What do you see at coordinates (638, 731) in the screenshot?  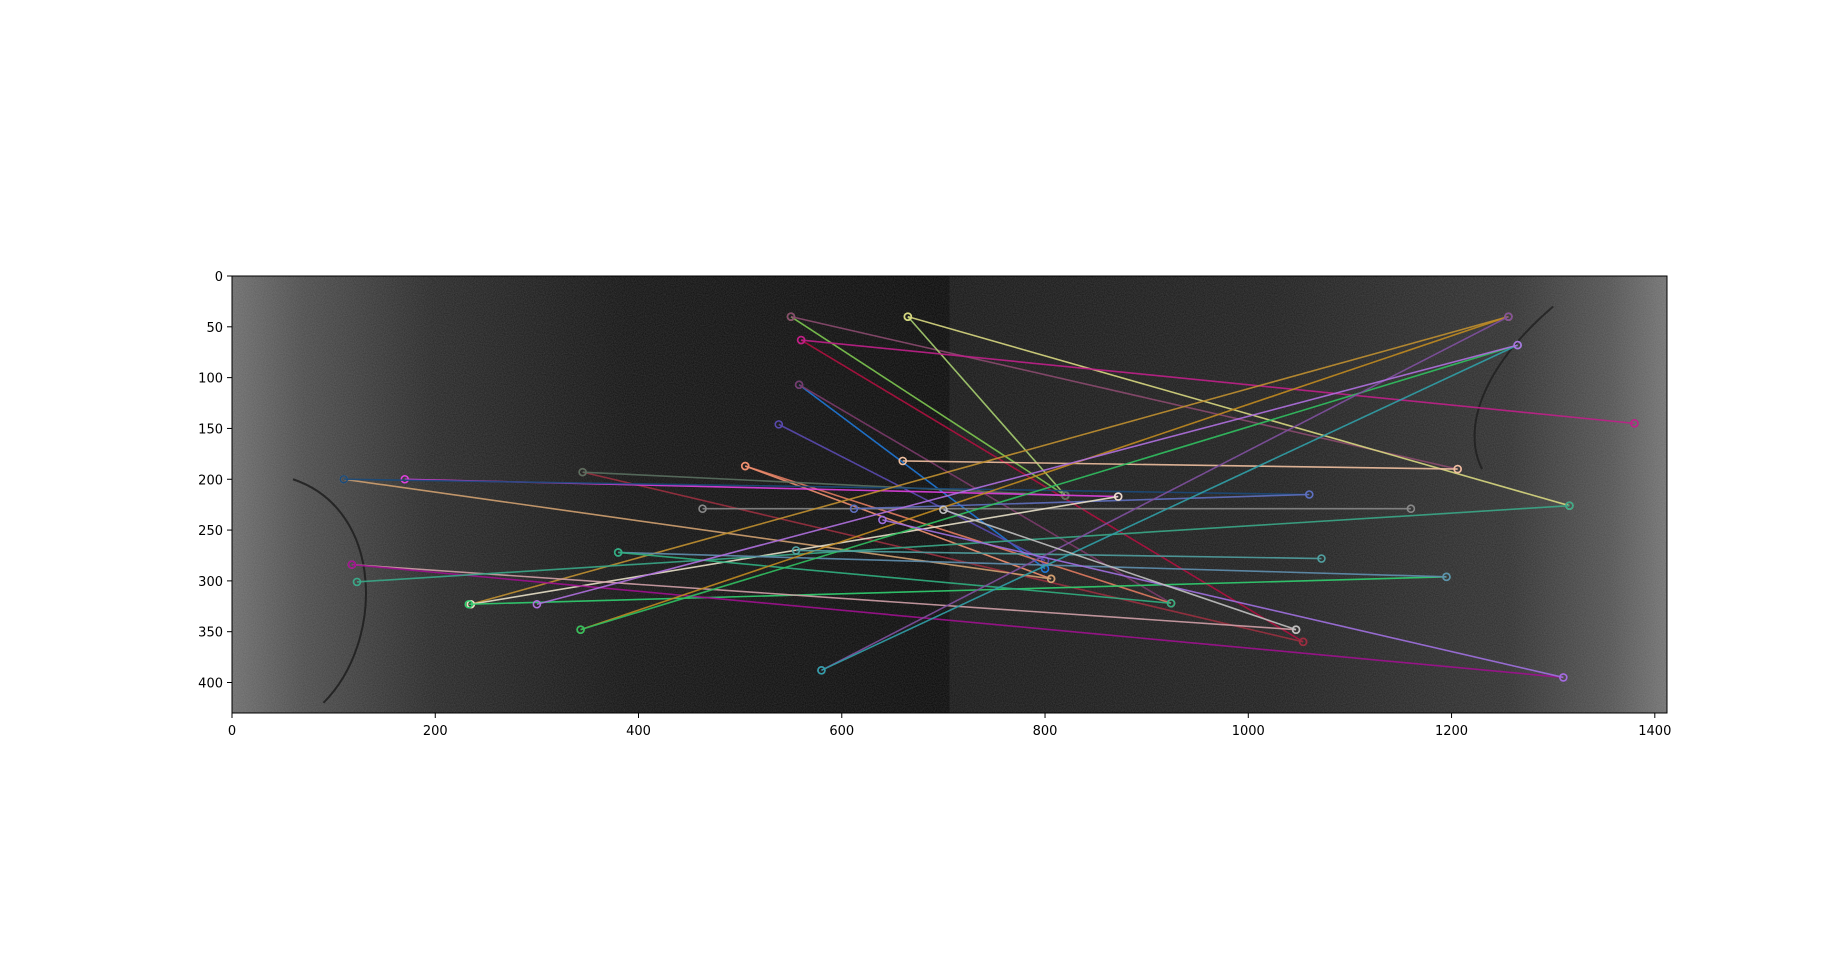 I see `x-tick-label: 400` at bounding box center [638, 731].